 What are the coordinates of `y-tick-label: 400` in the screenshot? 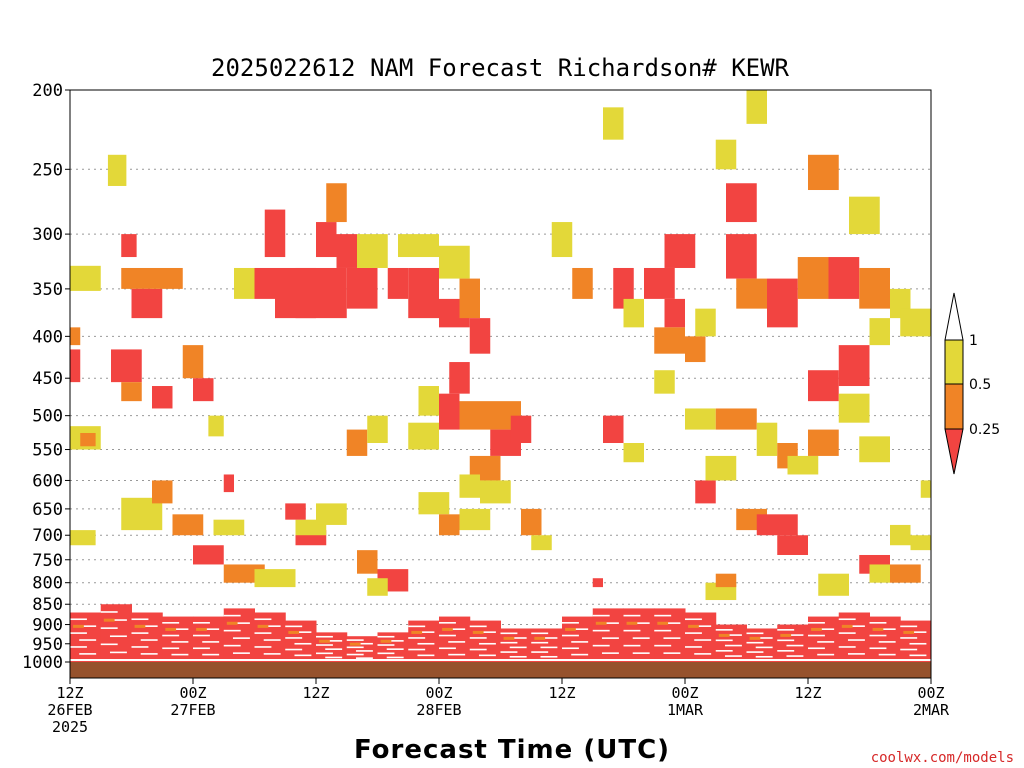 It's located at (47, 337).